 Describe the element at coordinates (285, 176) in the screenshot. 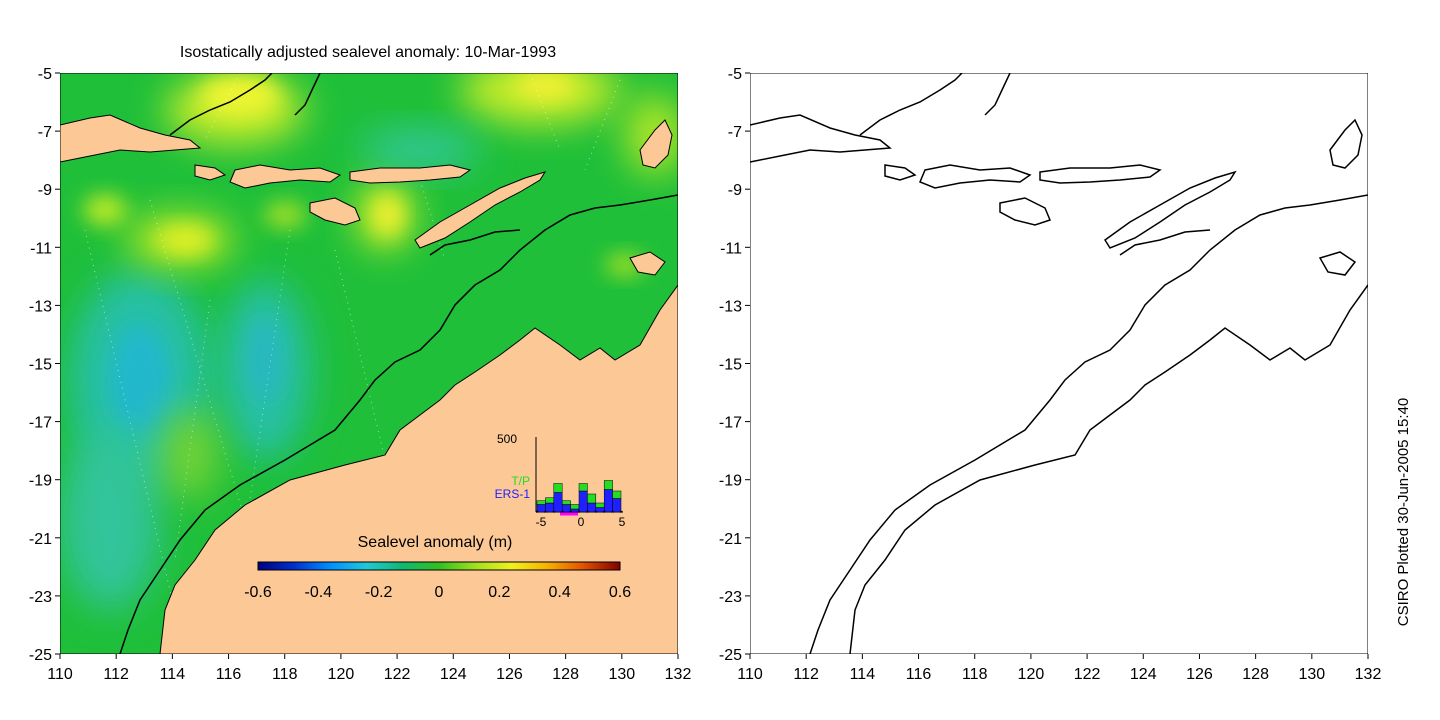

I see `sumbawa-island` at that location.